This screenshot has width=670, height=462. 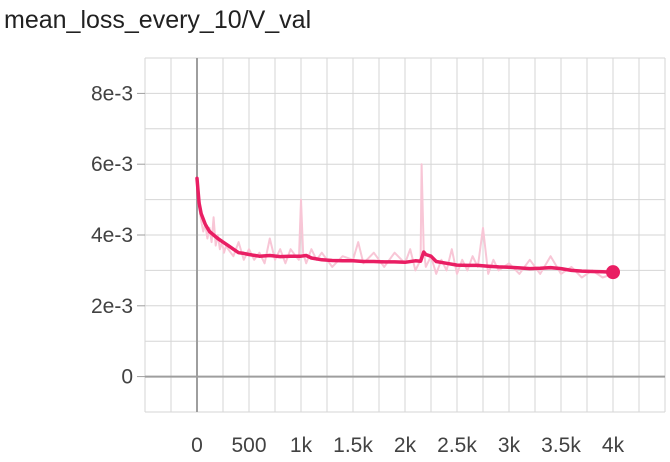 I want to click on y-tick-label: 0, so click(x=127, y=377).